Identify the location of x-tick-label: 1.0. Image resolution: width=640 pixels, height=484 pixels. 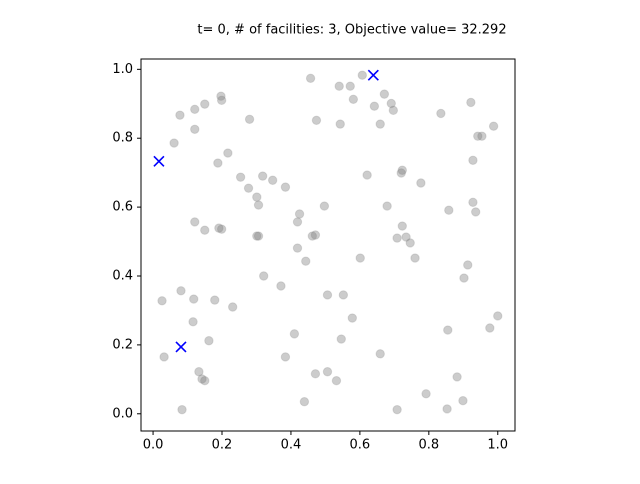
(497, 445).